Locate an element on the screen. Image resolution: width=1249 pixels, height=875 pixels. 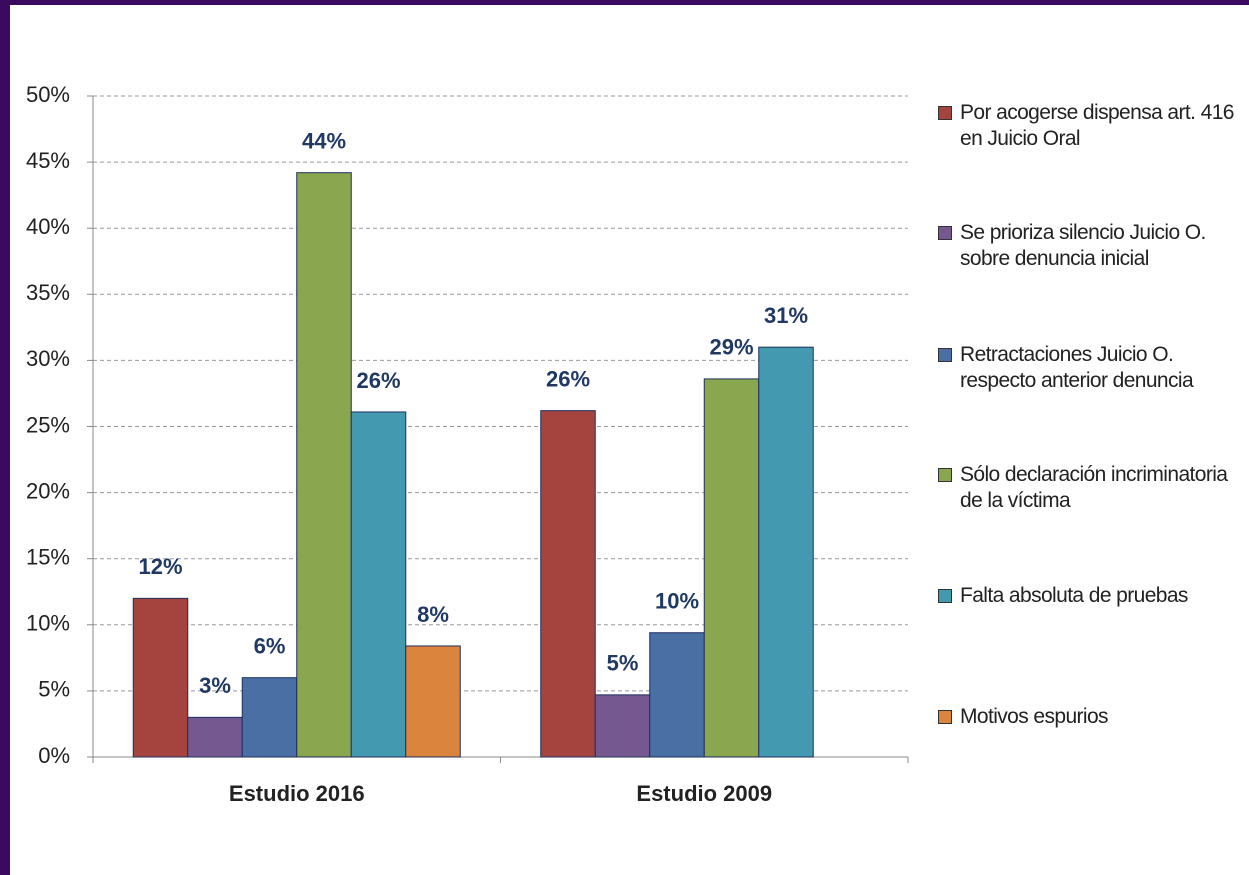
value-label: 5% is located at coordinates (623, 663).